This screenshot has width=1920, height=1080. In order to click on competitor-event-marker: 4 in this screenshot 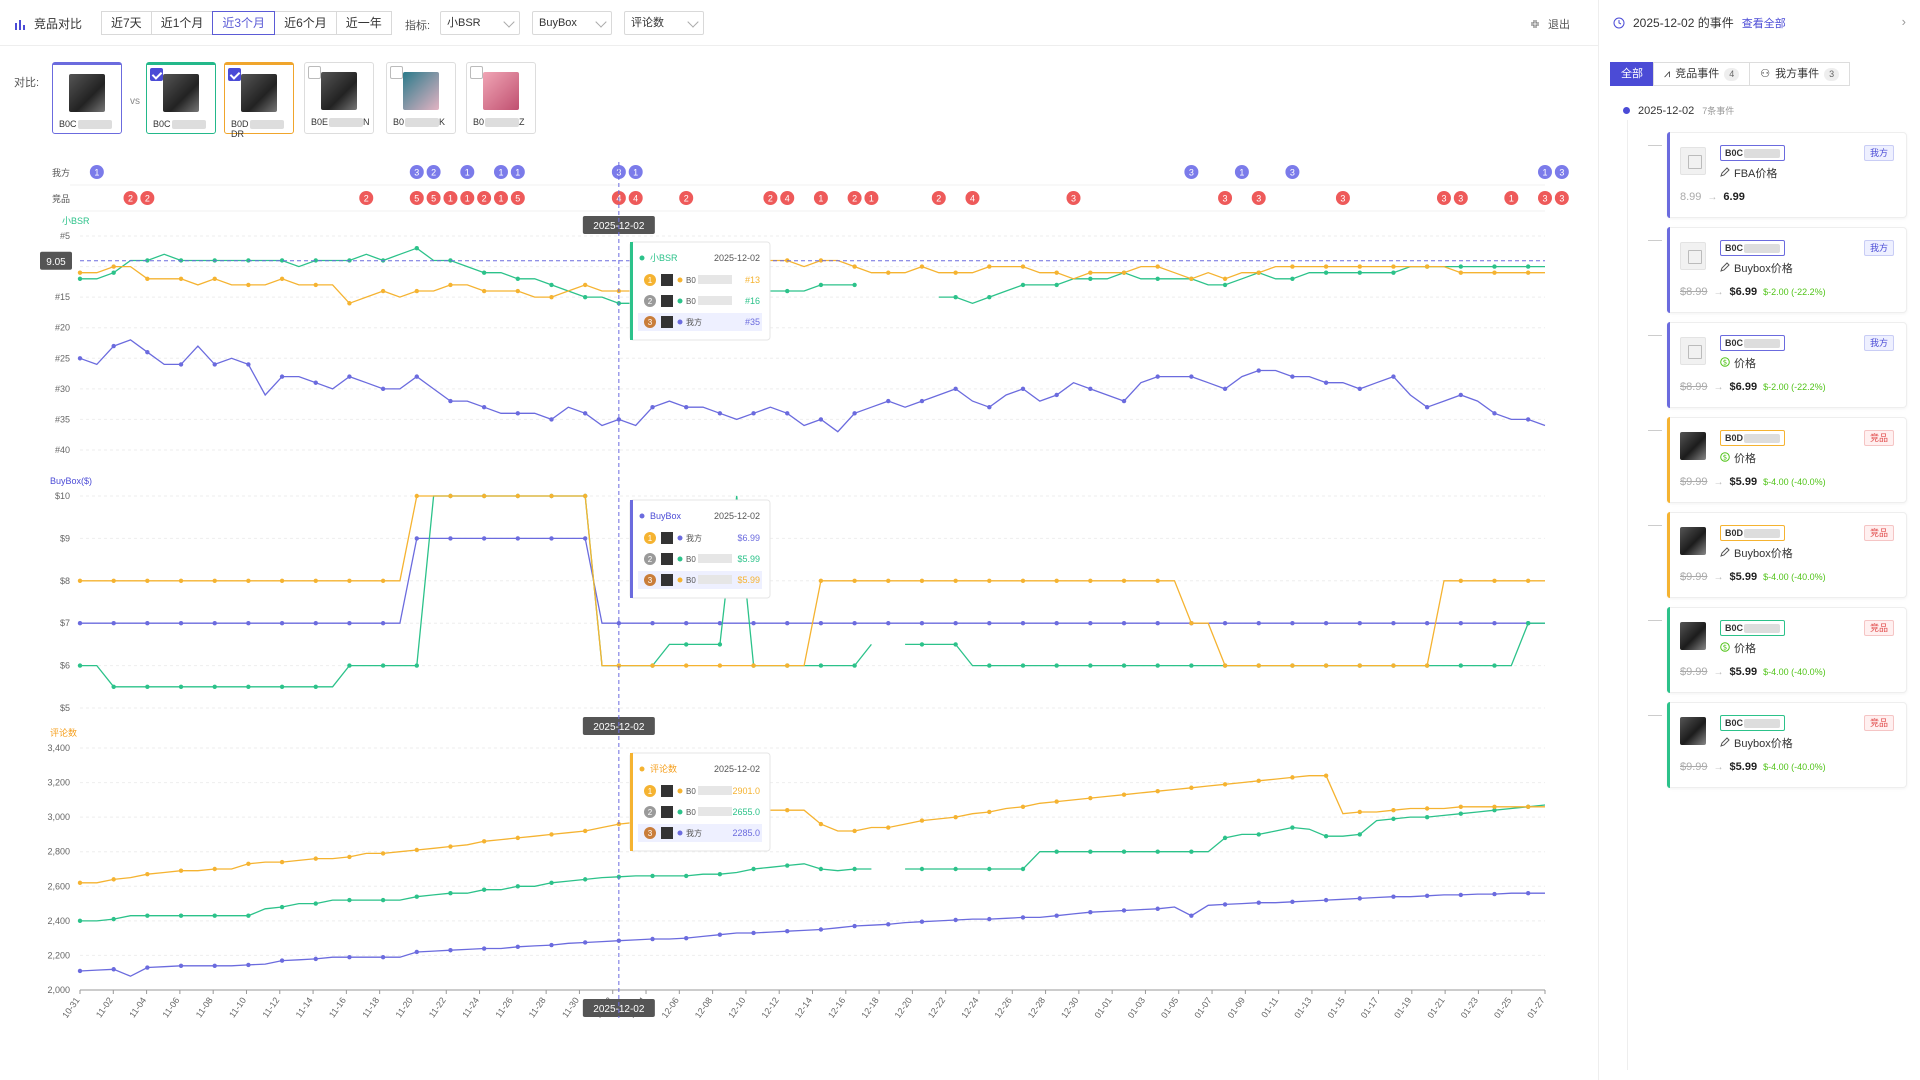, I will do `click(787, 198)`.